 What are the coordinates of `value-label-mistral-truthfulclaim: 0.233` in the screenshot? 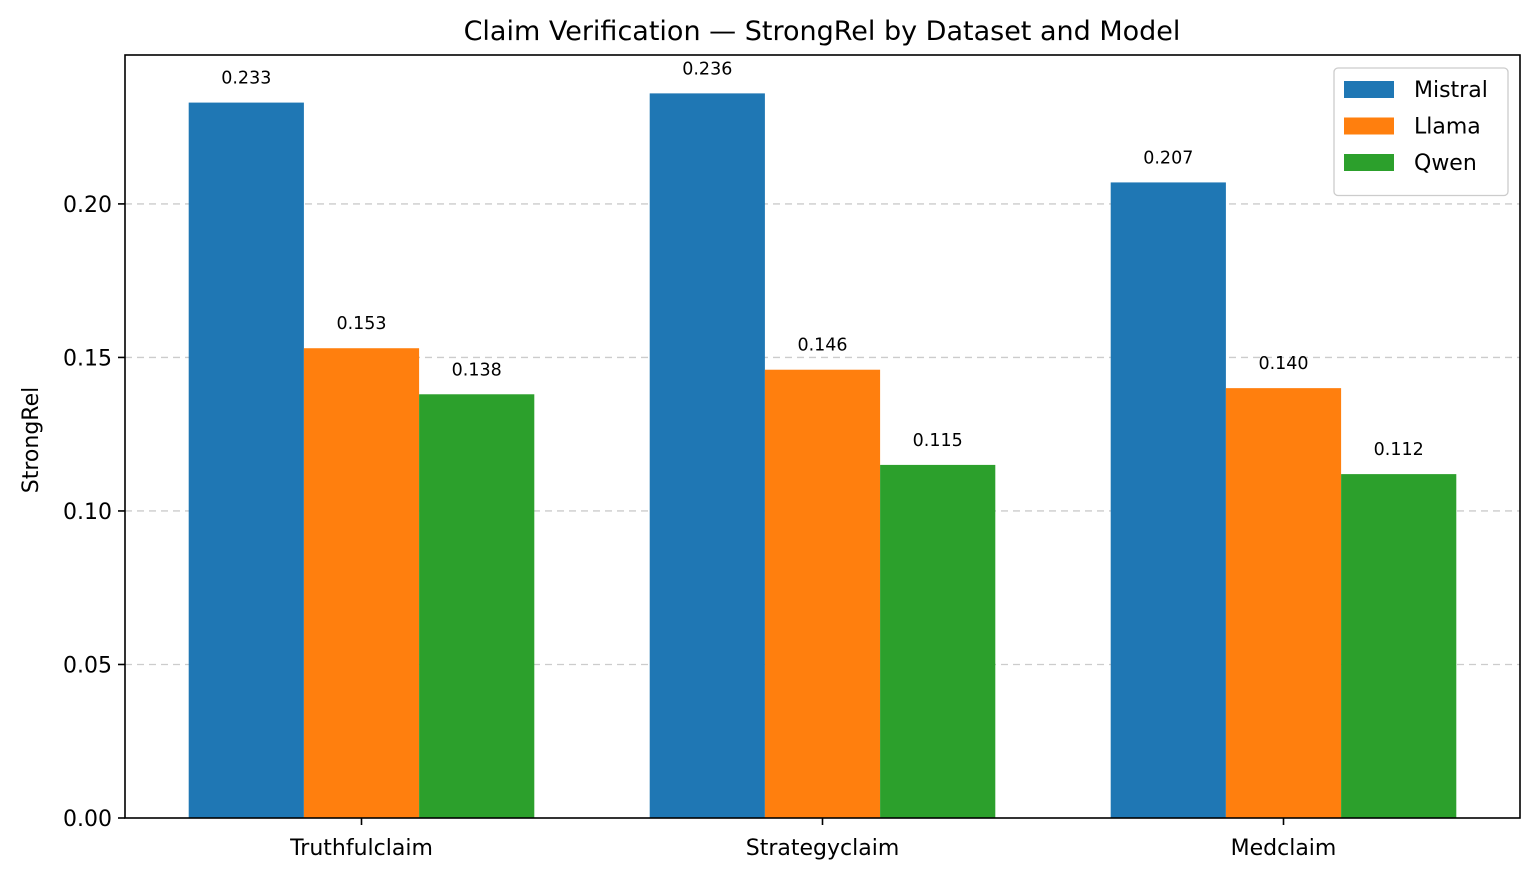 It's located at (246, 79).